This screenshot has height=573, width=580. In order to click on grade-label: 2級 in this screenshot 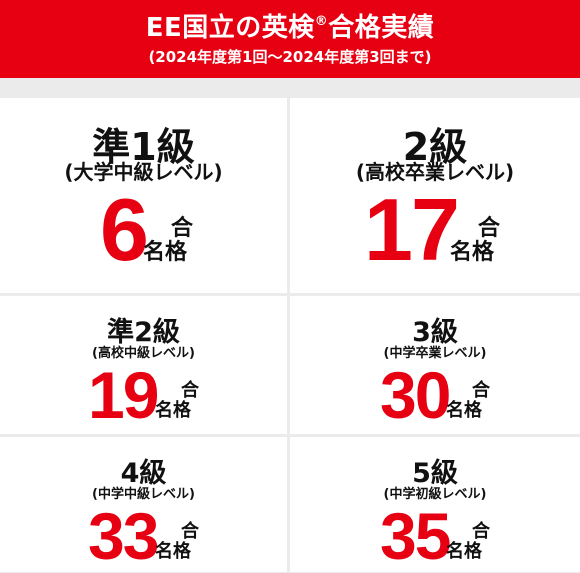, I will do `click(435, 147)`.